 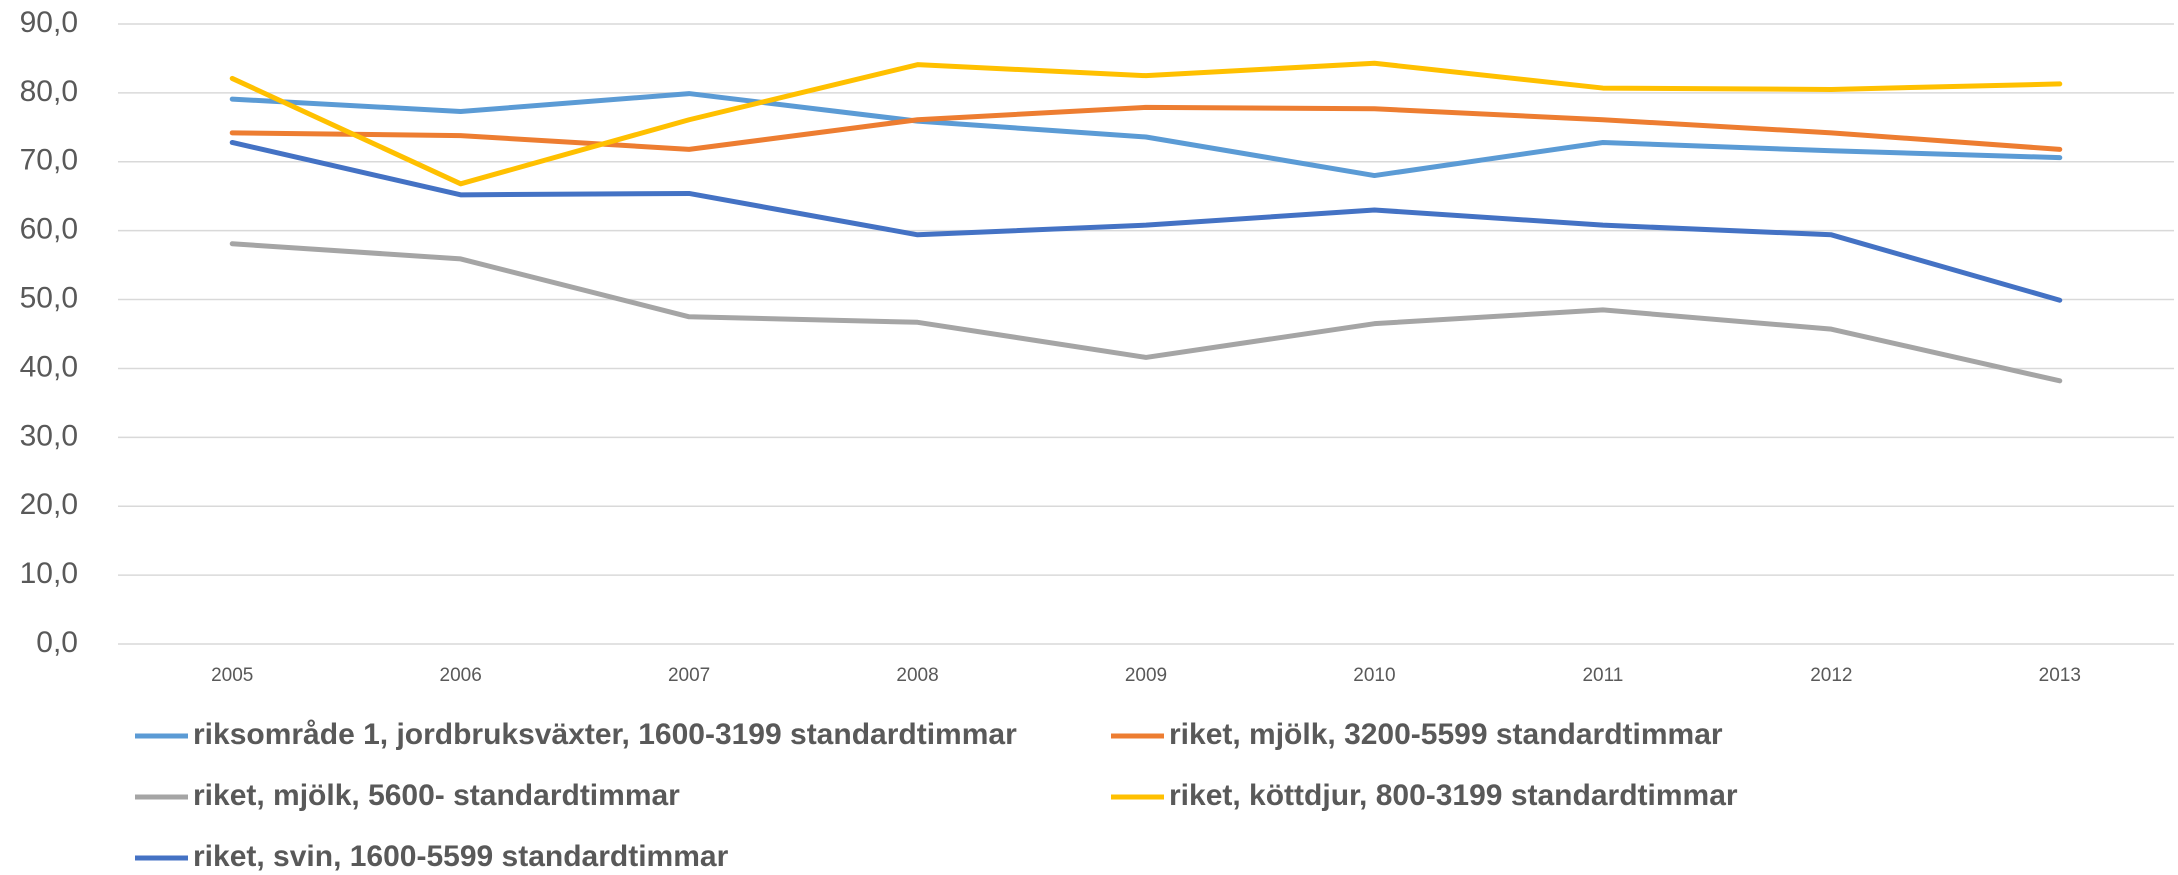 What do you see at coordinates (49, 22) in the screenshot?
I see `y-tick-label: 90,0` at bounding box center [49, 22].